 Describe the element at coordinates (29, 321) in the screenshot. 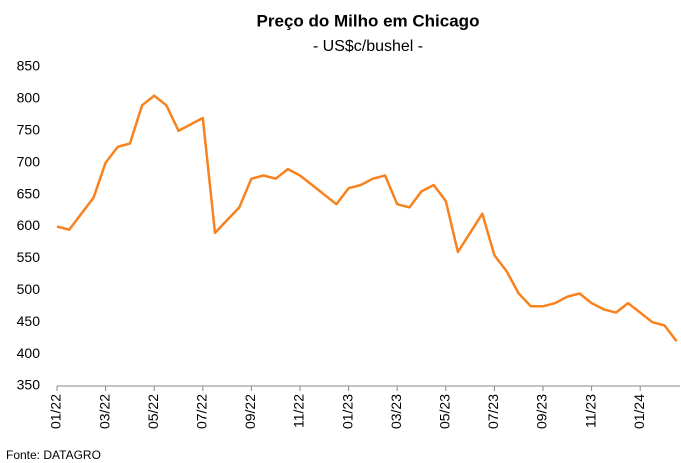

I see `y-tick-label: 450` at that location.